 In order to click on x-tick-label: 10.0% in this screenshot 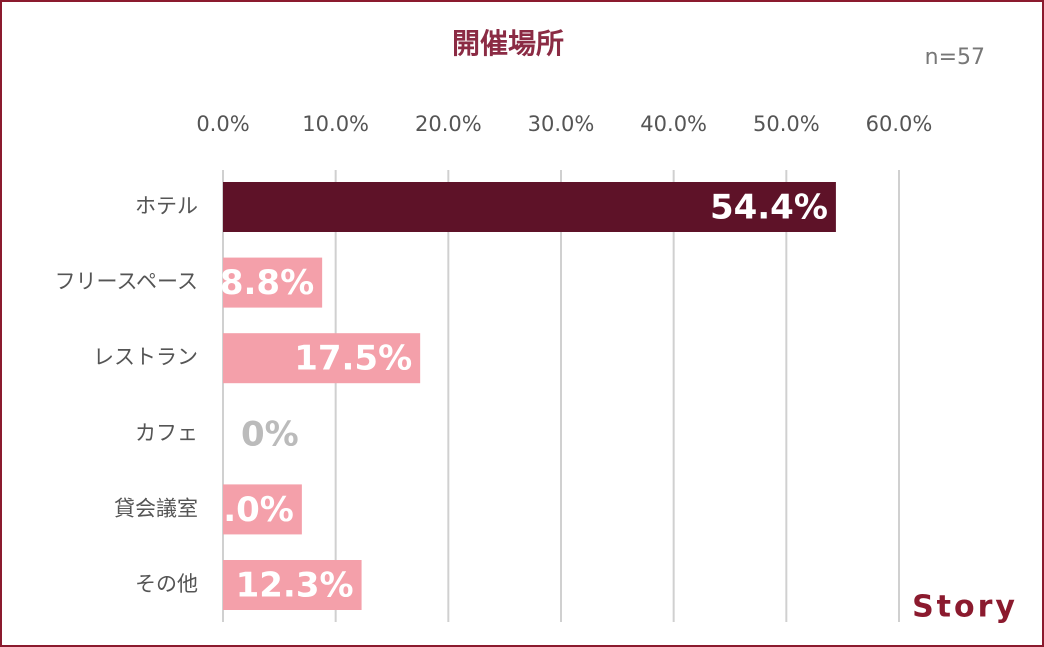, I will do `click(335, 124)`.